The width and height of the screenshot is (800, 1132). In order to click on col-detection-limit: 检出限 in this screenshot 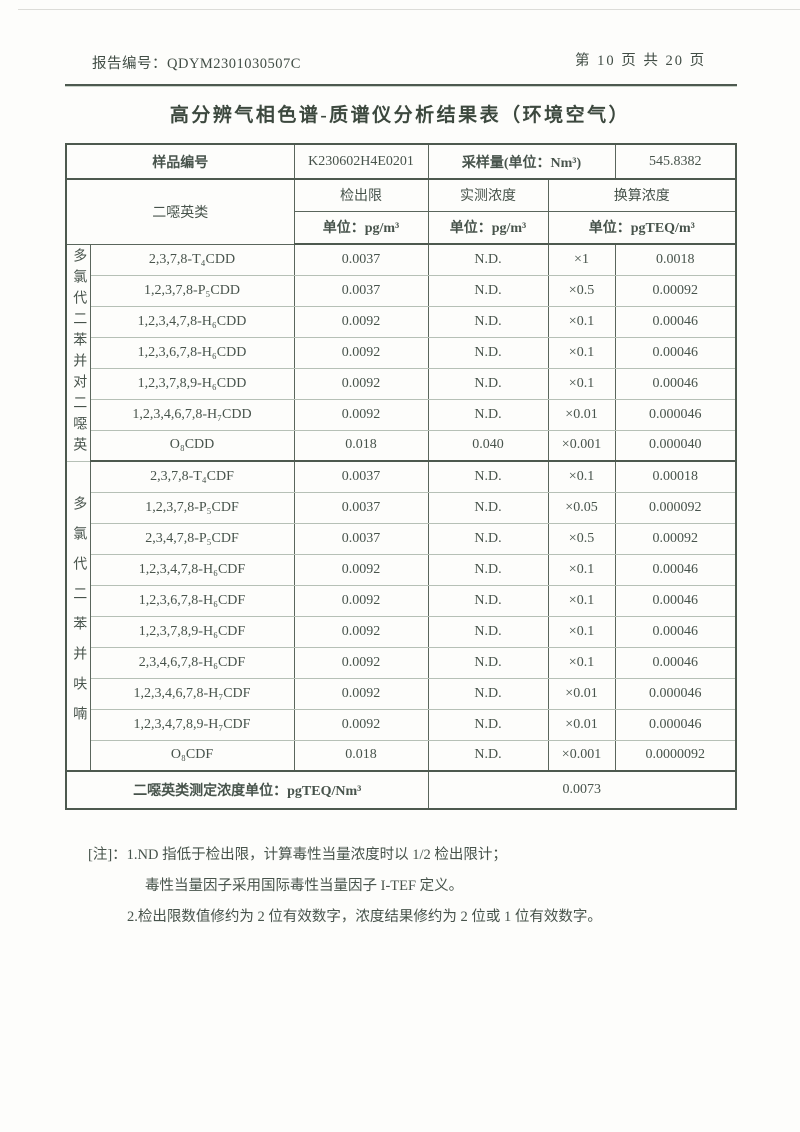, I will do `click(361, 195)`.